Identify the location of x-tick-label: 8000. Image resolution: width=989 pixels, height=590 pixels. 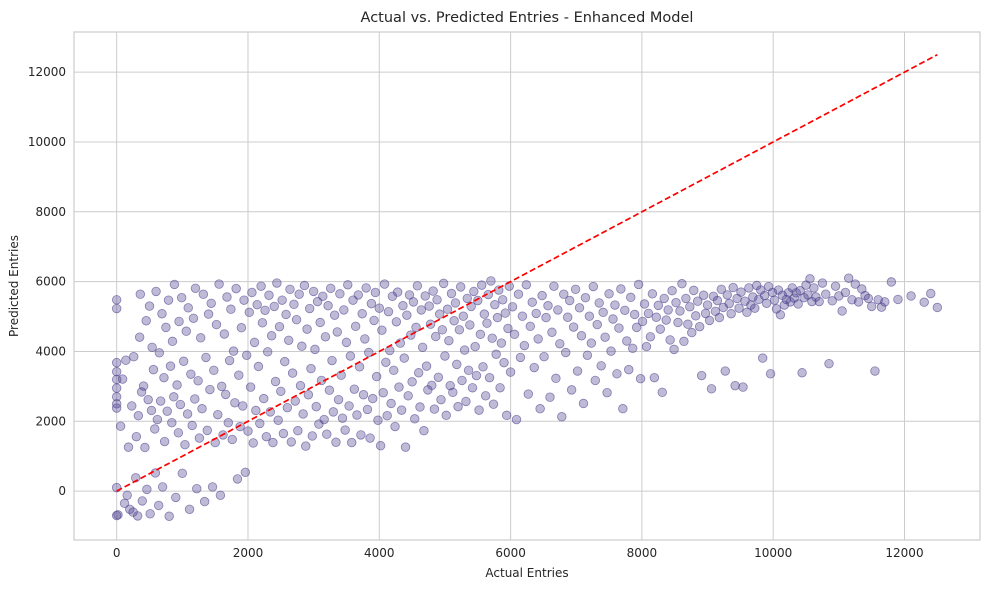
(642, 553).